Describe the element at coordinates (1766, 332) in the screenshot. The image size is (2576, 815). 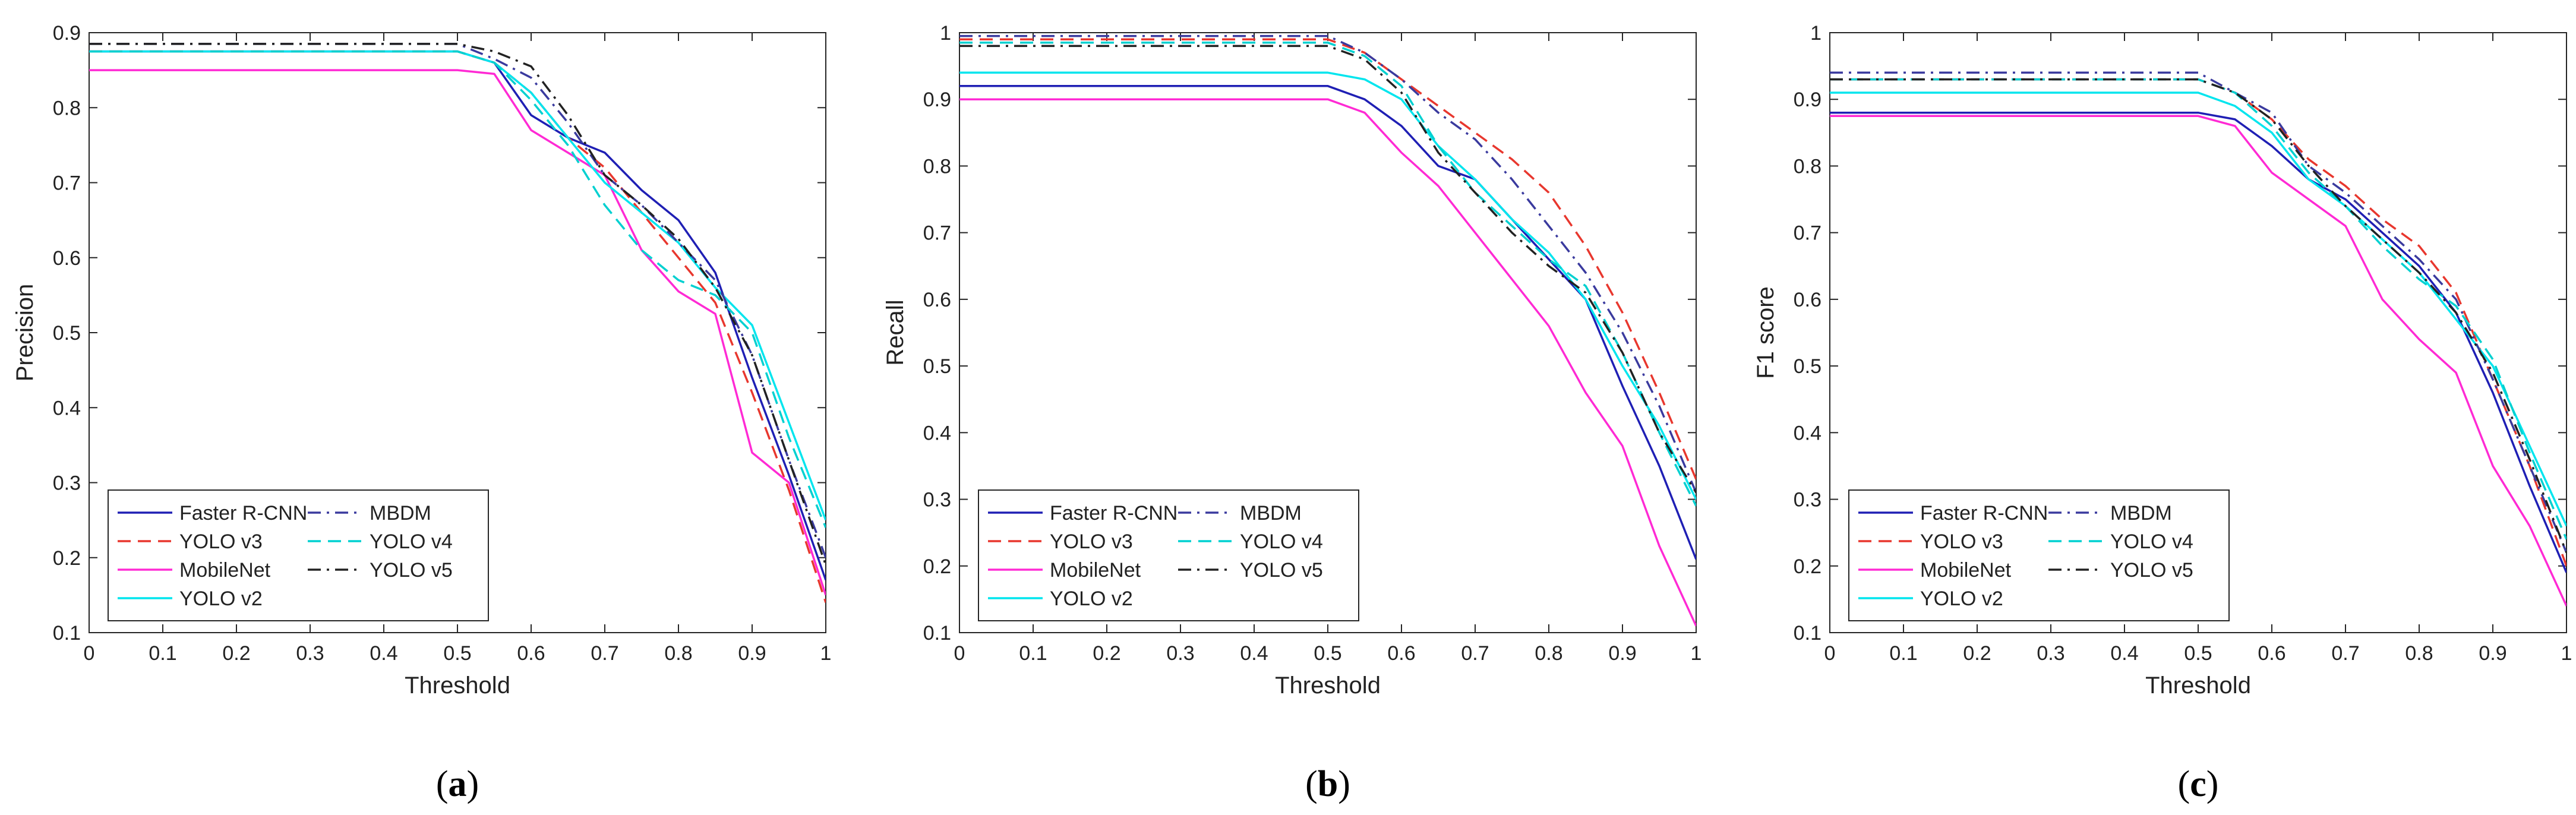
I see `y-axis-label: F1 score` at that location.